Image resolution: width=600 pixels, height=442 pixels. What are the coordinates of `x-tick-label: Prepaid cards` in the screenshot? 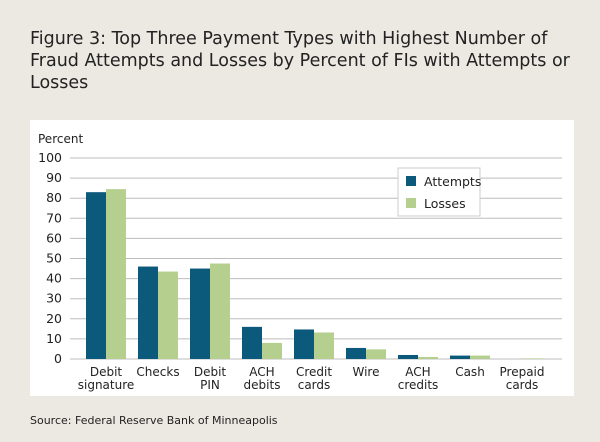 It's located at (522, 378).